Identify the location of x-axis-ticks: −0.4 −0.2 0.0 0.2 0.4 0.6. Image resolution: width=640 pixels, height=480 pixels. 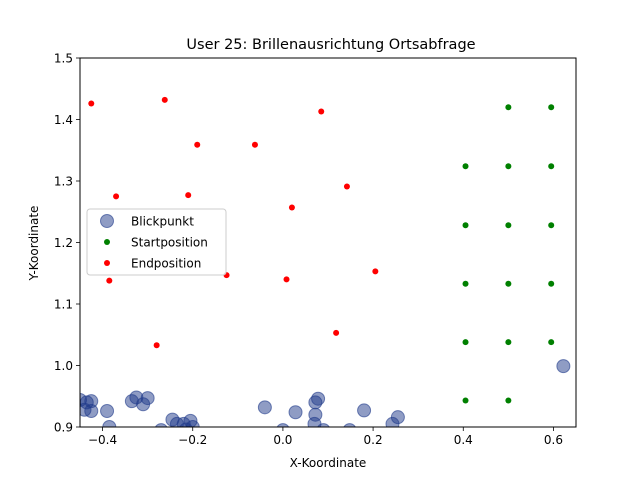
(325, 437).